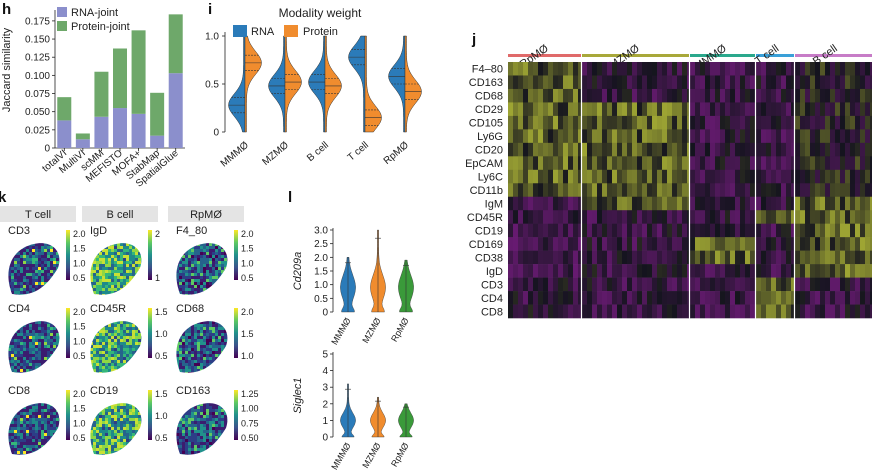 The height and width of the screenshot is (474, 875). Describe the element at coordinates (101, 132) in the screenshot. I see `h-bar-rna-joint-scmm` at that location.